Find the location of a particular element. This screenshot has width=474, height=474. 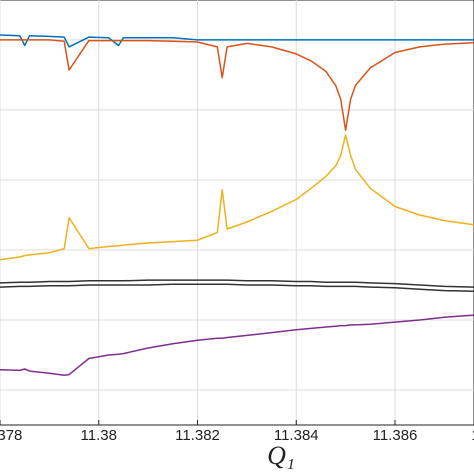

x-axis-label: Q₁ is located at coordinates (281, 455).